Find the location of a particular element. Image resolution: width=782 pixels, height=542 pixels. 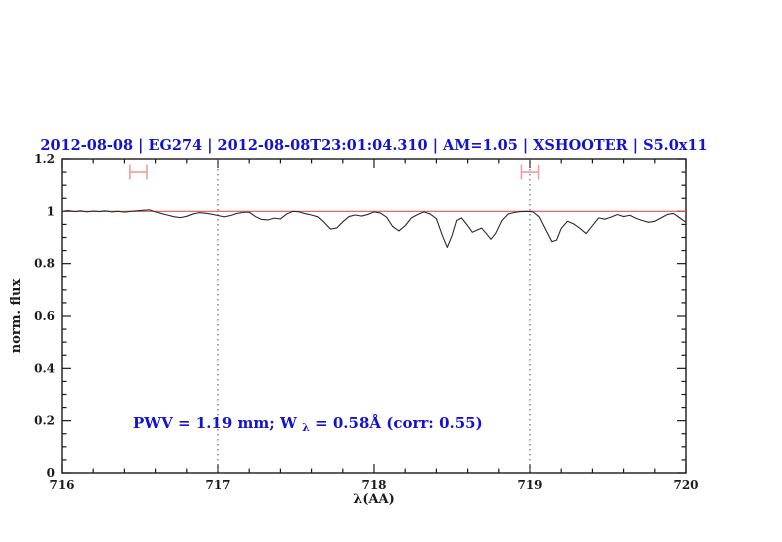

y-tick-label: 0.2 is located at coordinates (44, 421).